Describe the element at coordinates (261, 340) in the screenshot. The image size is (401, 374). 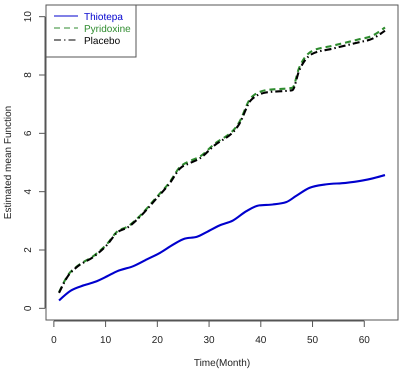
I see `x-tick-label: 40` at that location.